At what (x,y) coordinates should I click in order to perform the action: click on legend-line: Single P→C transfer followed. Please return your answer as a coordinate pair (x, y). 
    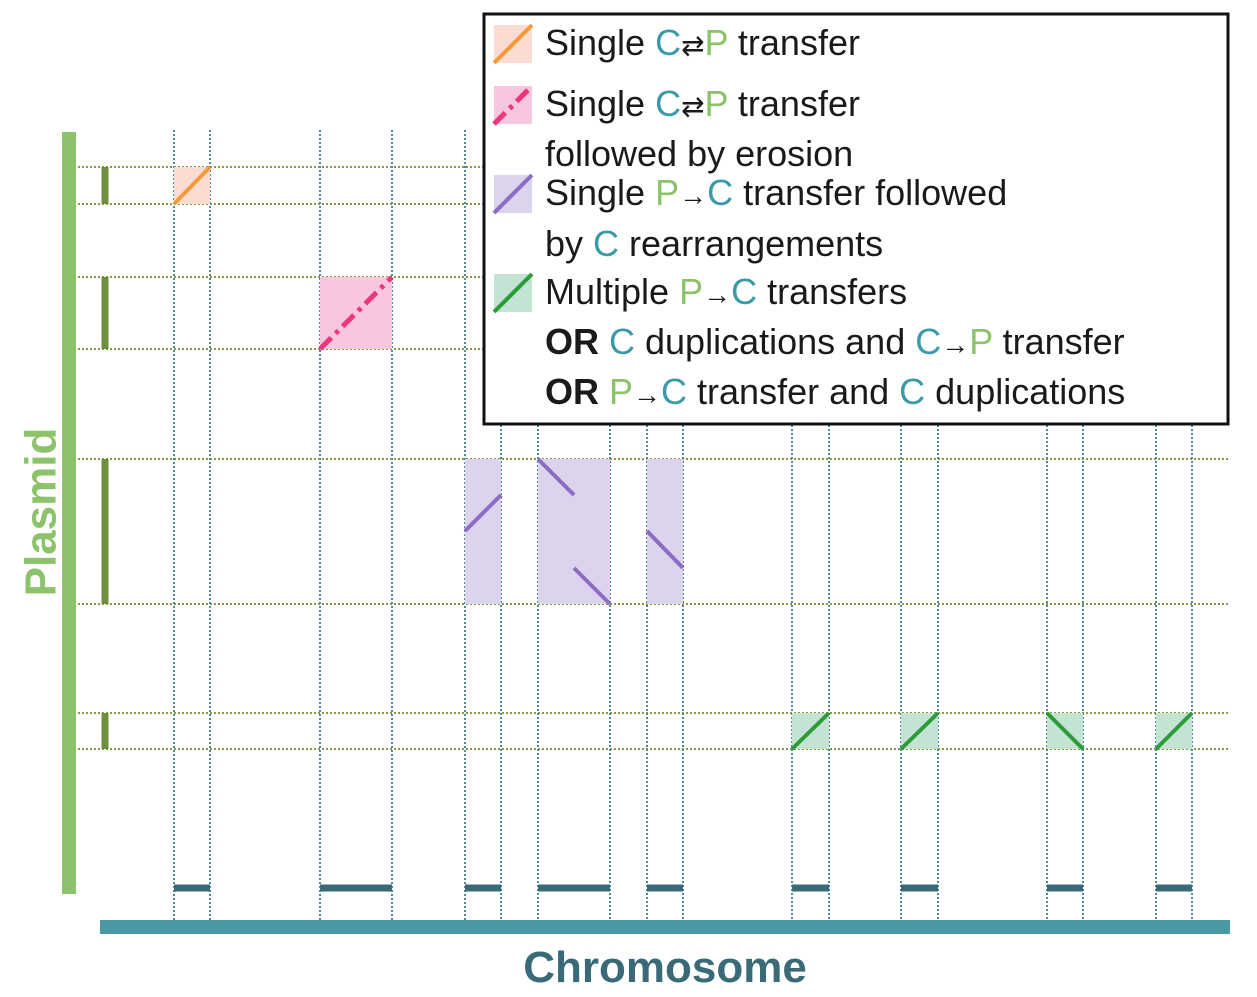
    Looking at the image, I should click on (776, 192).